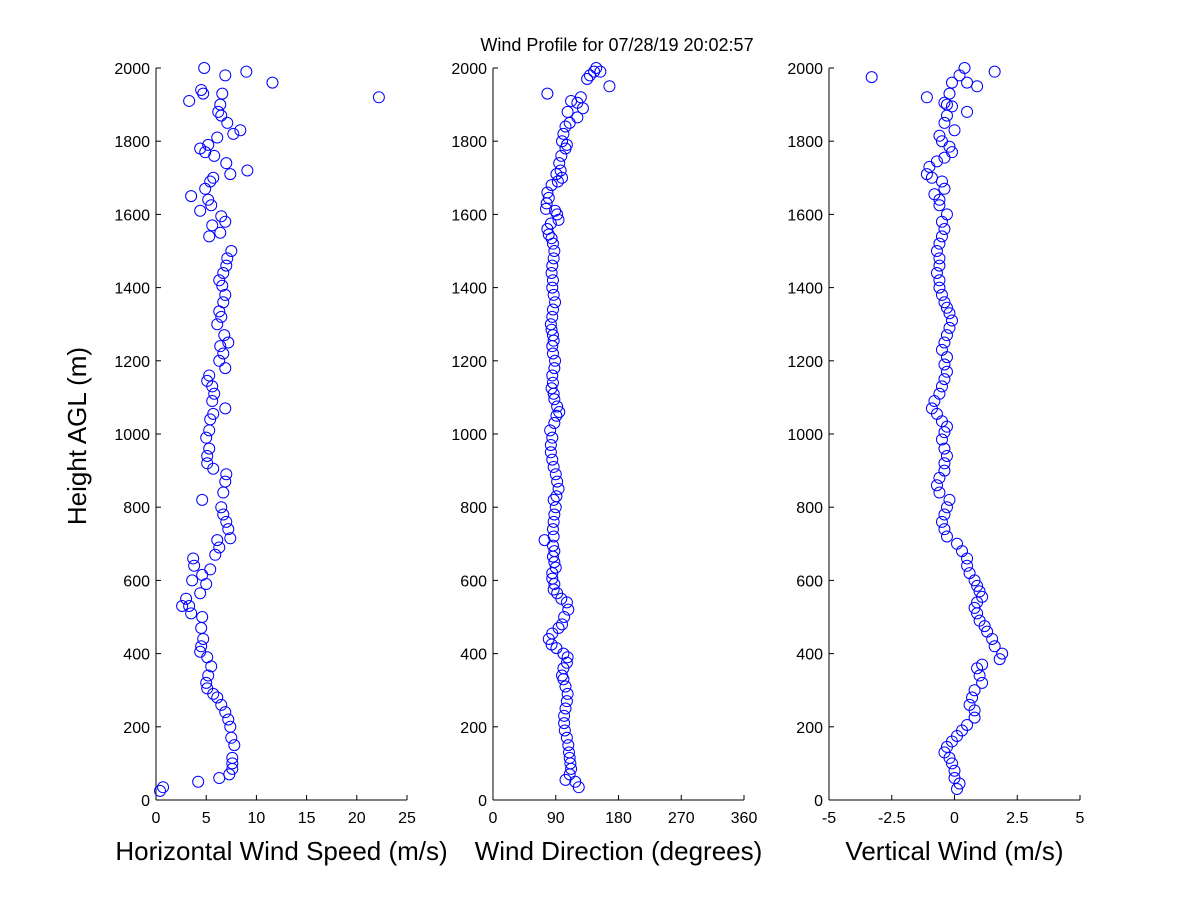  Describe the element at coordinates (954, 851) in the screenshot. I see `vertical-x-axis-label: Vertical Wind (m/s)` at that location.